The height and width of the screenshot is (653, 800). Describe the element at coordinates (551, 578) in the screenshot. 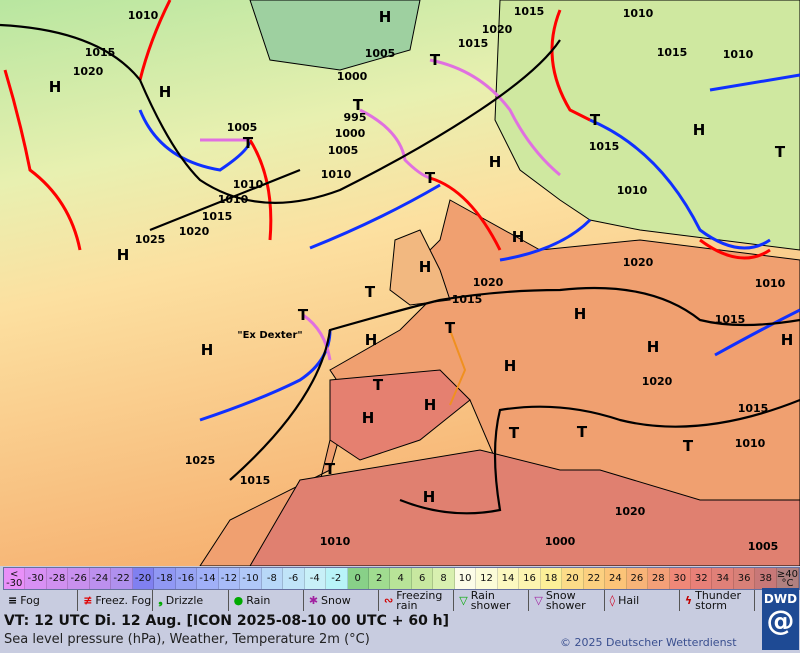

I see `scale-cell: 18` at that location.